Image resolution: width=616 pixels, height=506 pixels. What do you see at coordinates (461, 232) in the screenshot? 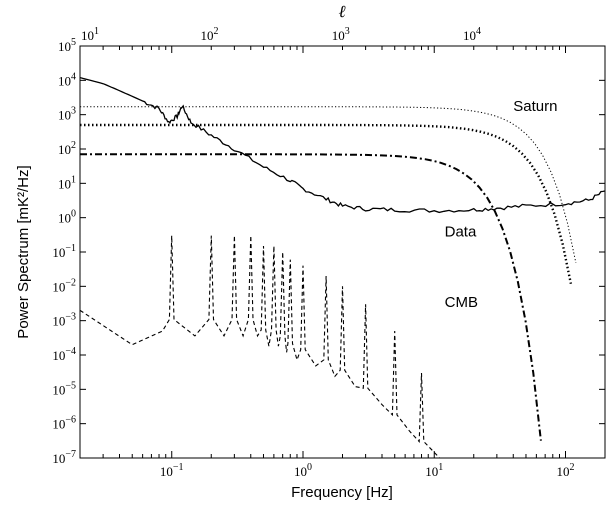
I see `annotation-data: Data` at bounding box center [461, 232].